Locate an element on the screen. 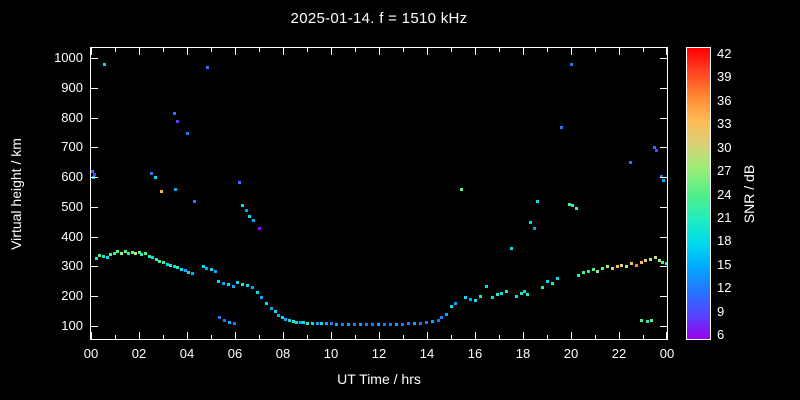 This screenshot has height=400, width=800. y-tick-label: 800 is located at coordinates (72, 117).